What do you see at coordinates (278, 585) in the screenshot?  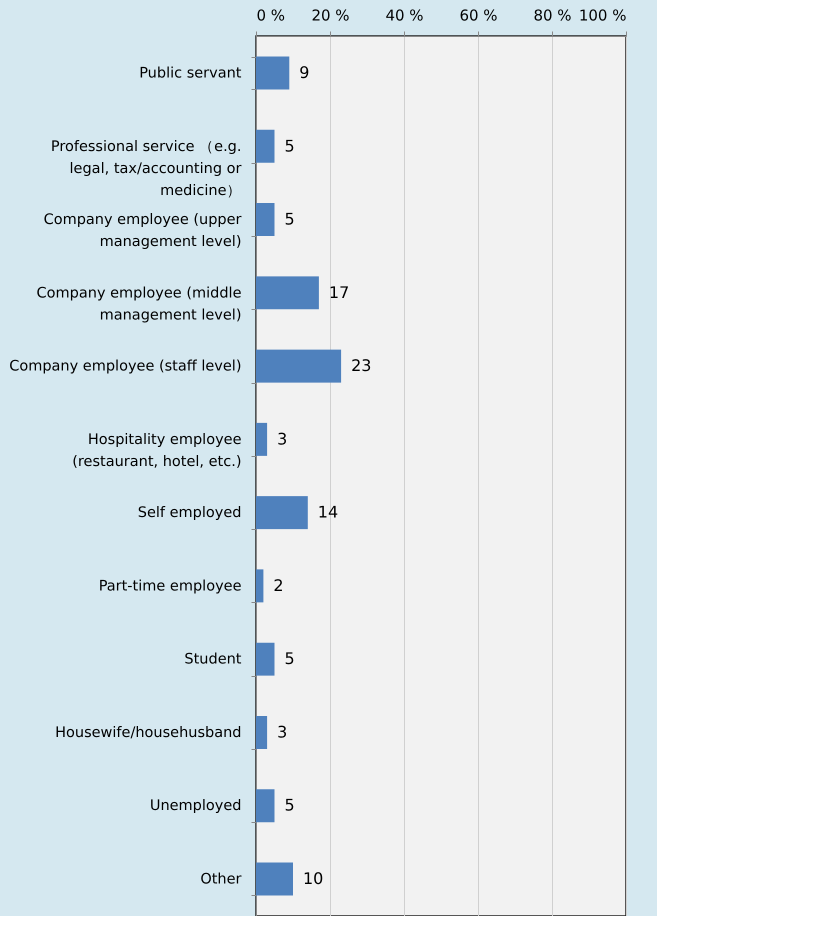 I see `data-label: 2` at bounding box center [278, 585].